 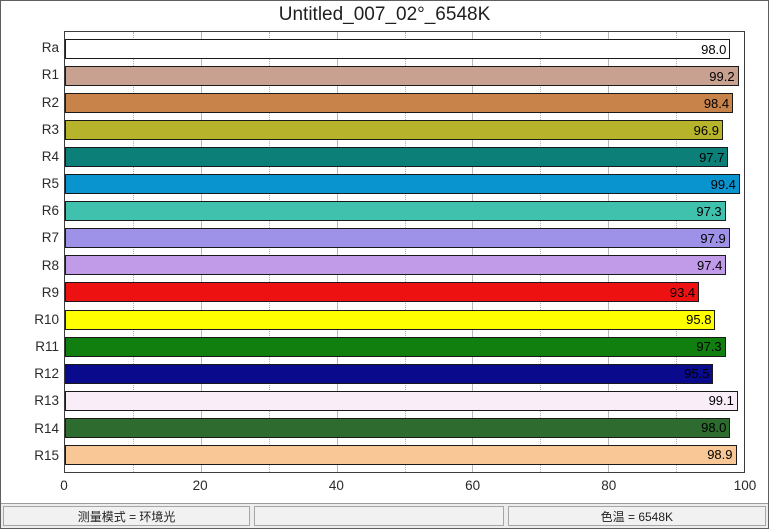 What do you see at coordinates (712, 157) in the screenshot?
I see `bar-value-label: 97.7` at bounding box center [712, 157].